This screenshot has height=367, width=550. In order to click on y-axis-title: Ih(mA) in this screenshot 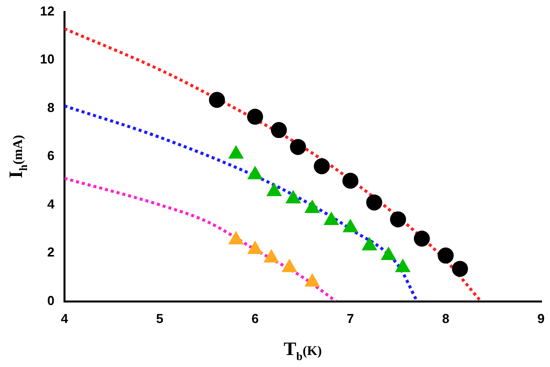, I will do `click(18, 156)`.